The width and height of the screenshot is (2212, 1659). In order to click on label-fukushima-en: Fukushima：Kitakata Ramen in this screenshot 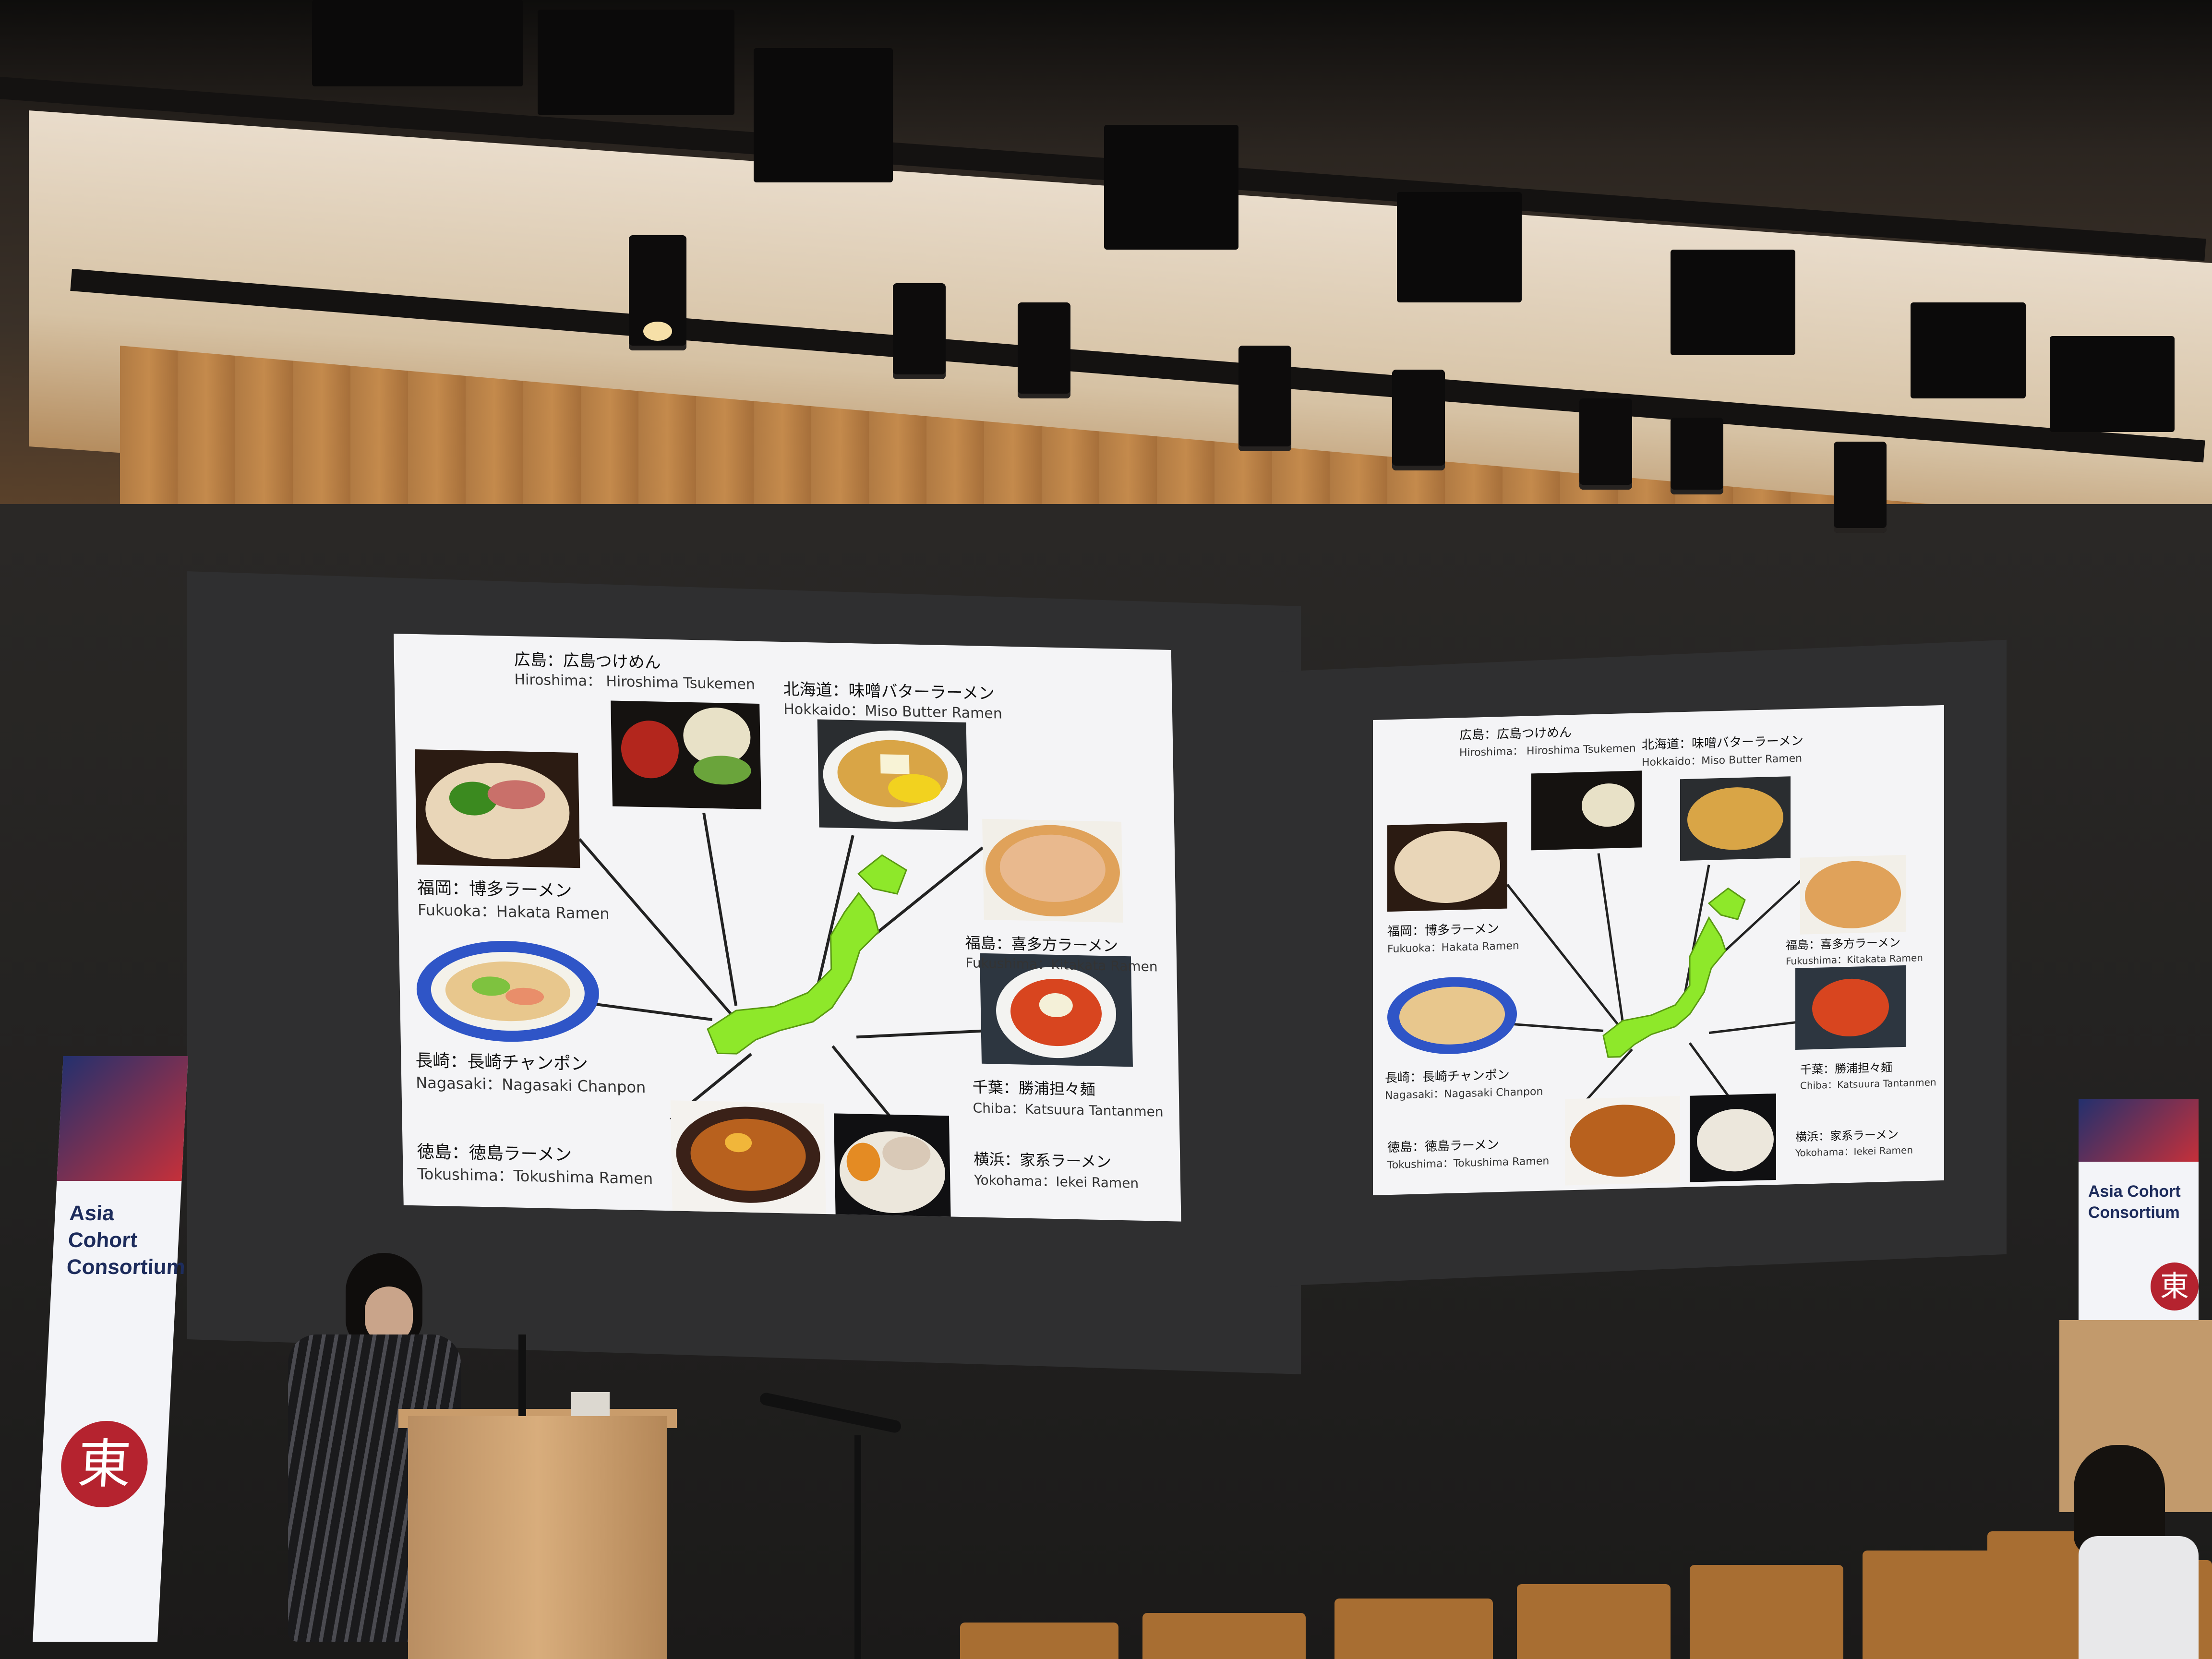, I will do `click(1855, 959)`.